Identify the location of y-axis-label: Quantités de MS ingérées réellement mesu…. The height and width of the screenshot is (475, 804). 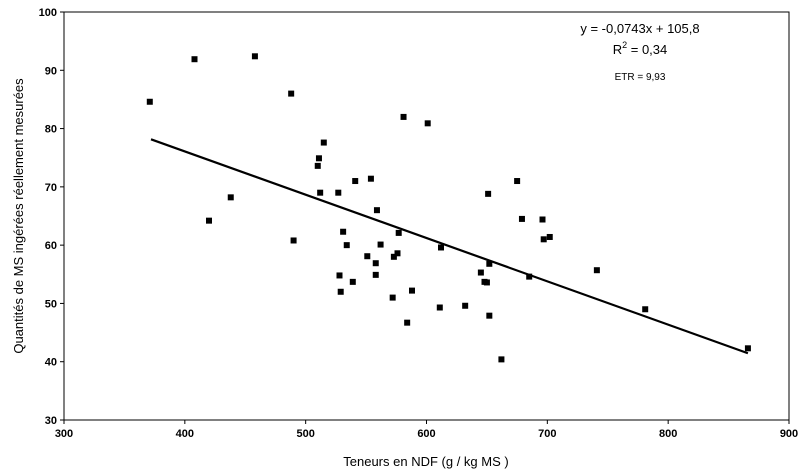
(18, 216).